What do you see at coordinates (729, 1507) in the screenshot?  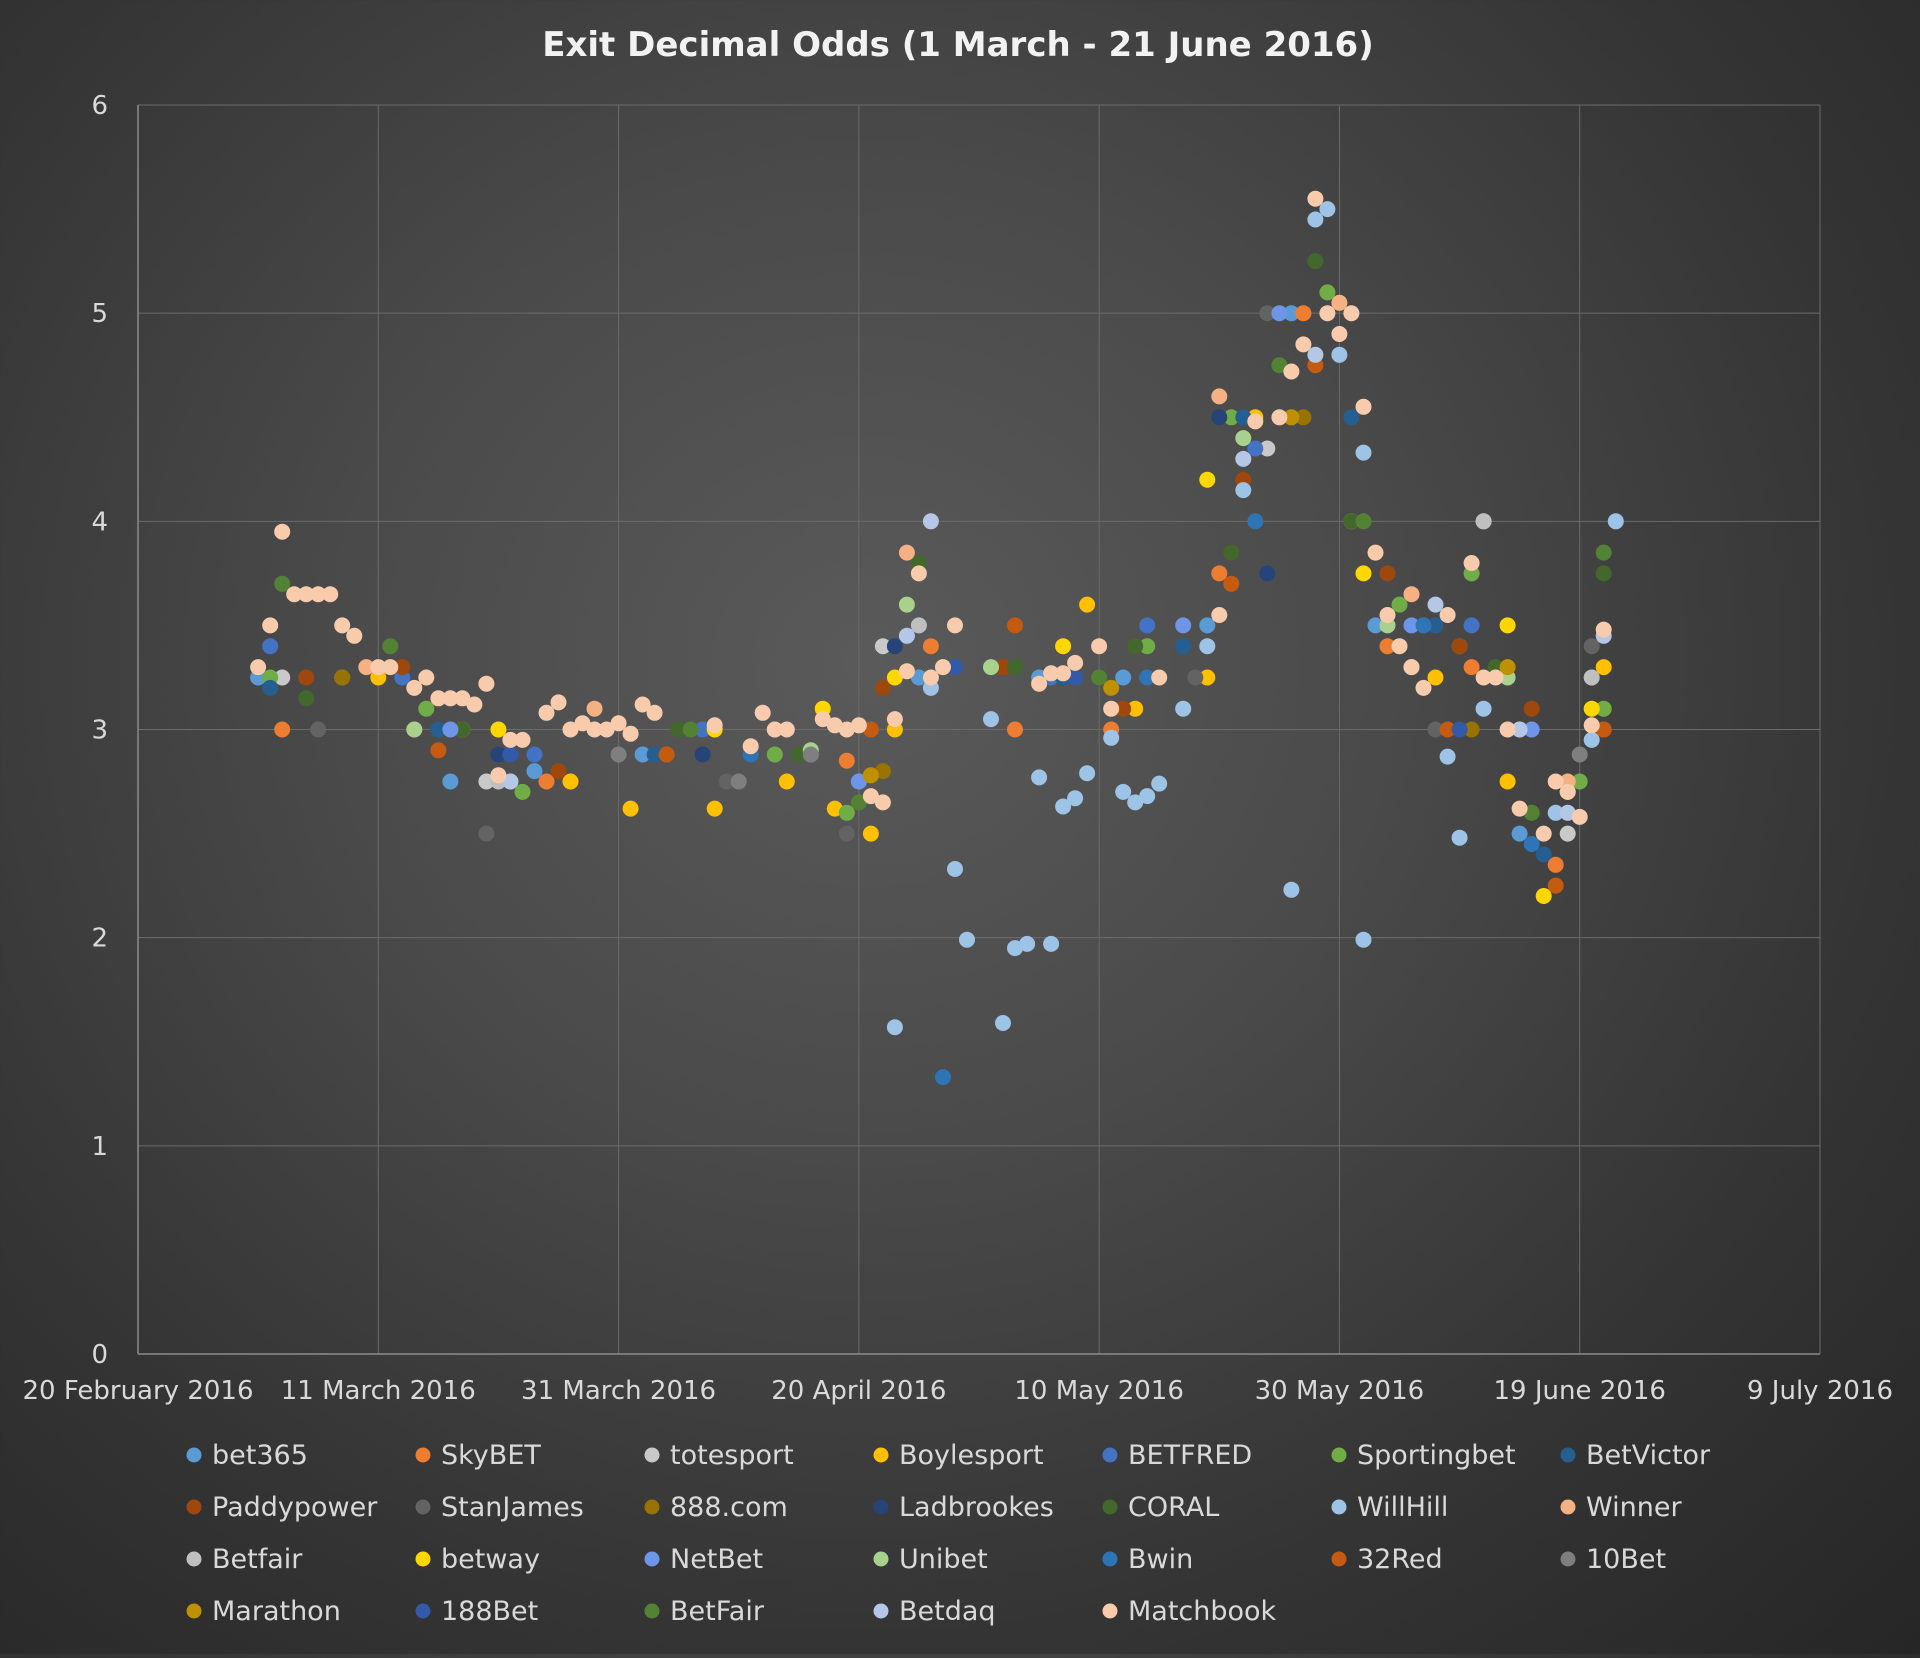 I see `legend-label: 888.com` at bounding box center [729, 1507].